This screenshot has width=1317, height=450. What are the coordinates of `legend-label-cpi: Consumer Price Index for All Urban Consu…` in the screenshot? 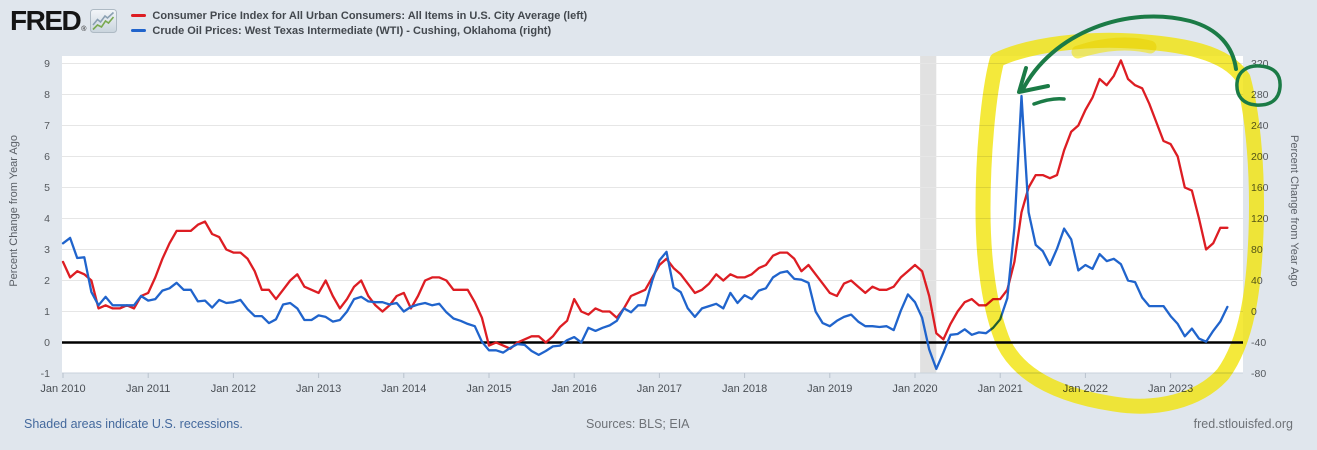 It's located at (370, 15).